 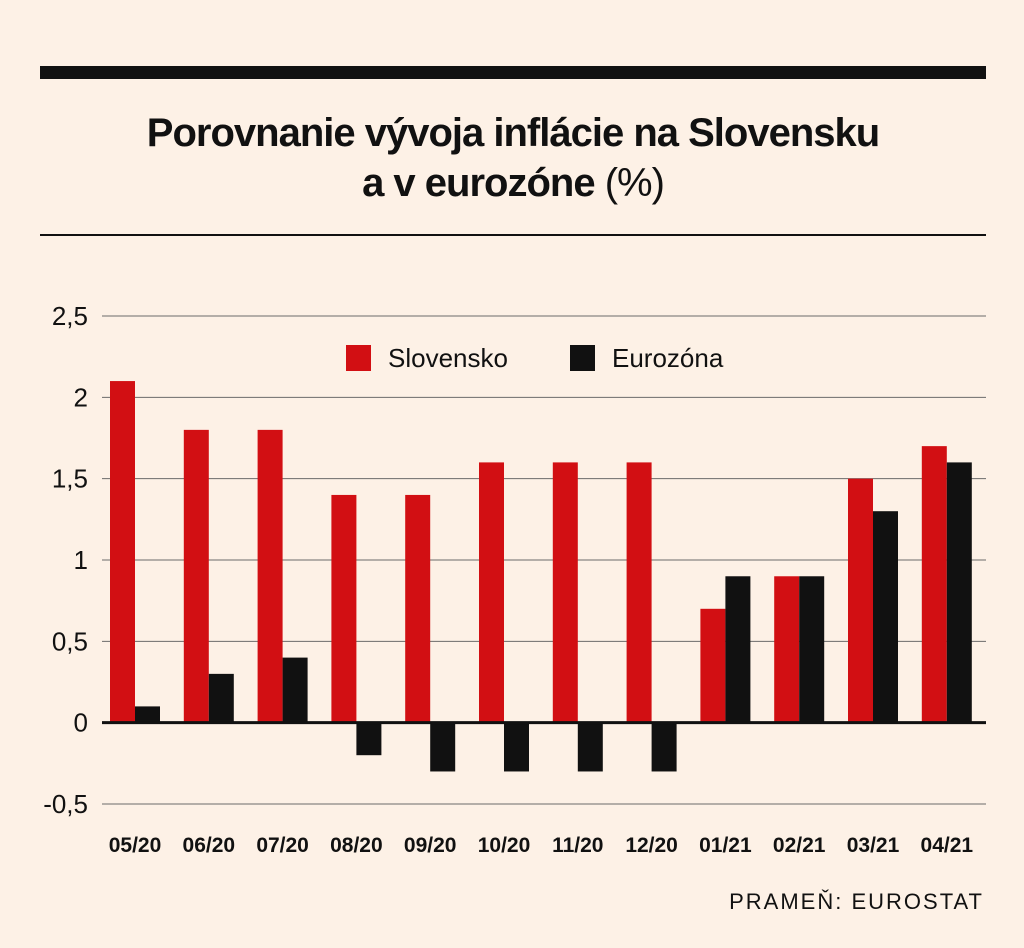 What do you see at coordinates (135, 845) in the screenshot?
I see `x-tick-label: 05/20` at bounding box center [135, 845].